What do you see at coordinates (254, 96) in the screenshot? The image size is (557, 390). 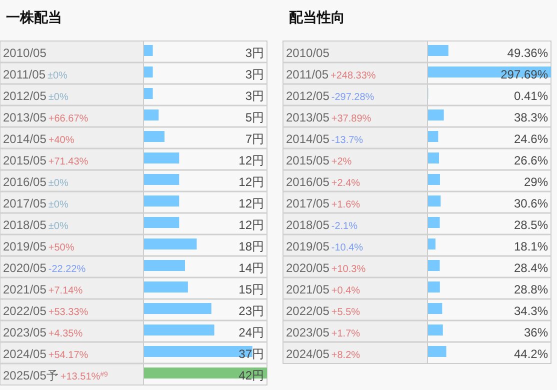 I see `data-label: 3円` at bounding box center [254, 96].